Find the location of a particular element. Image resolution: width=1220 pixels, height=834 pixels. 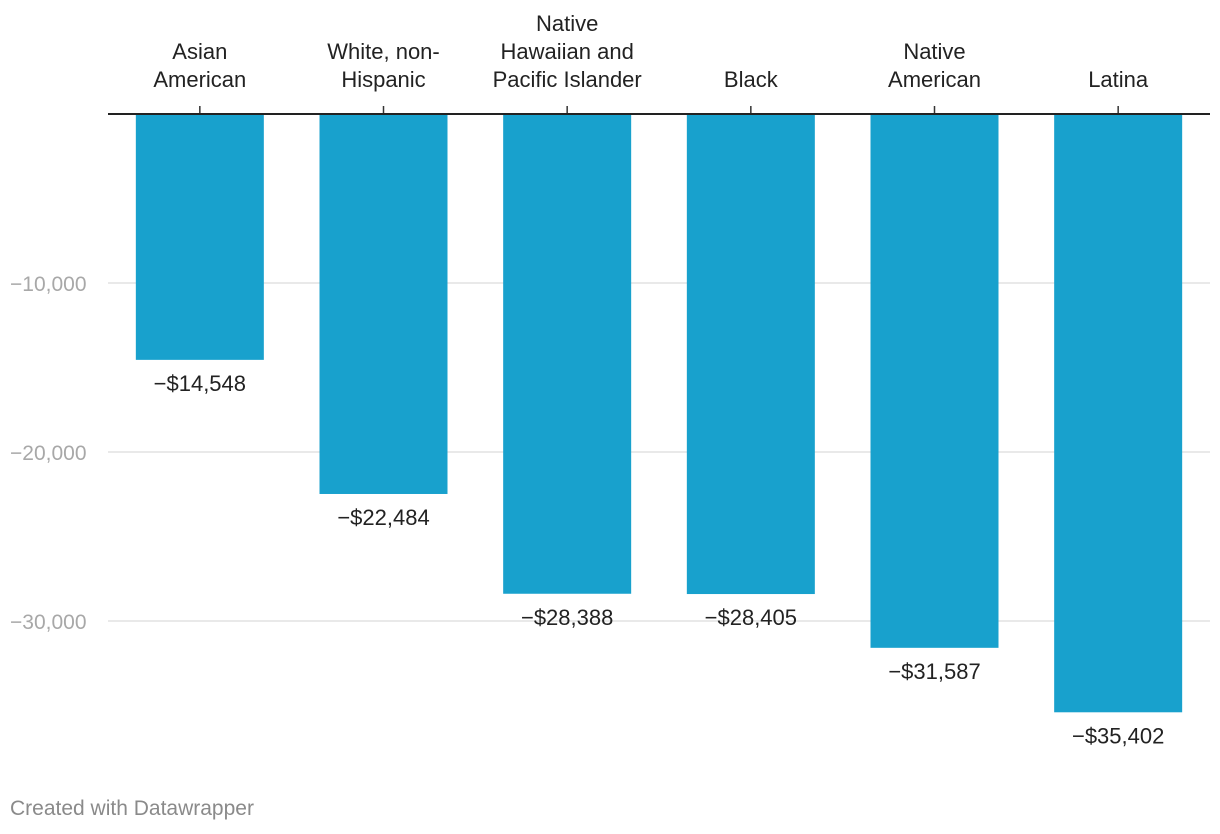

credit-text: Created with Datawrapper is located at coordinates (132, 808).